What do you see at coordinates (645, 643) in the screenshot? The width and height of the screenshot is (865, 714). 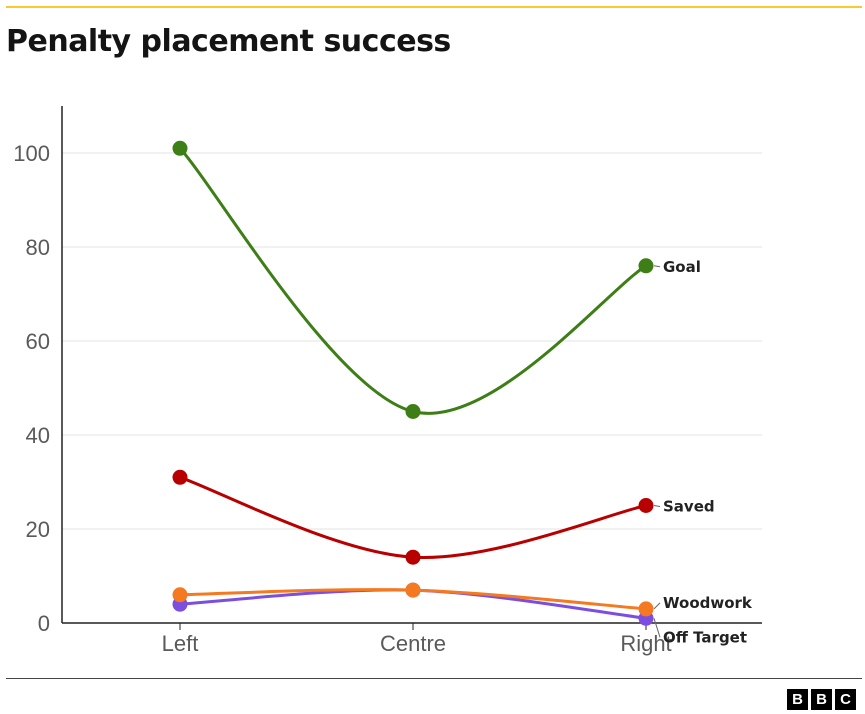 I see `x-tick-label: Right` at bounding box center [645, 643].